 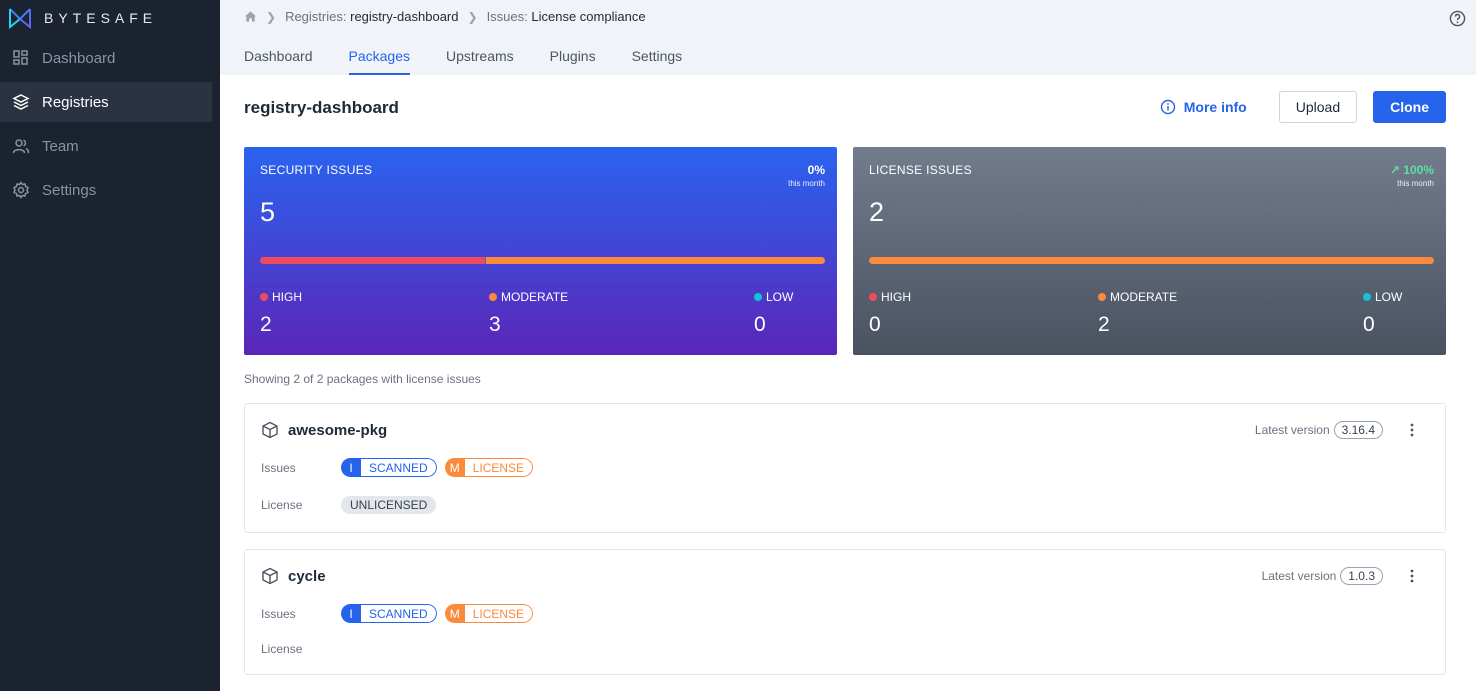 What do you see at coordinates (1411, 175) in the screenshot?
I see `card-change: ↗ 100% this month` at bounding box center [1411, 175].